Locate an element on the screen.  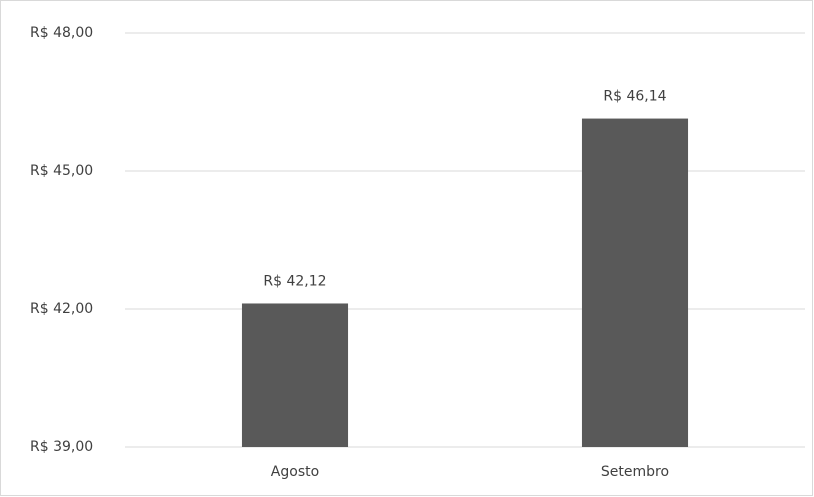
data-label: R$ 46,14 is located at coordinates (634, 97).